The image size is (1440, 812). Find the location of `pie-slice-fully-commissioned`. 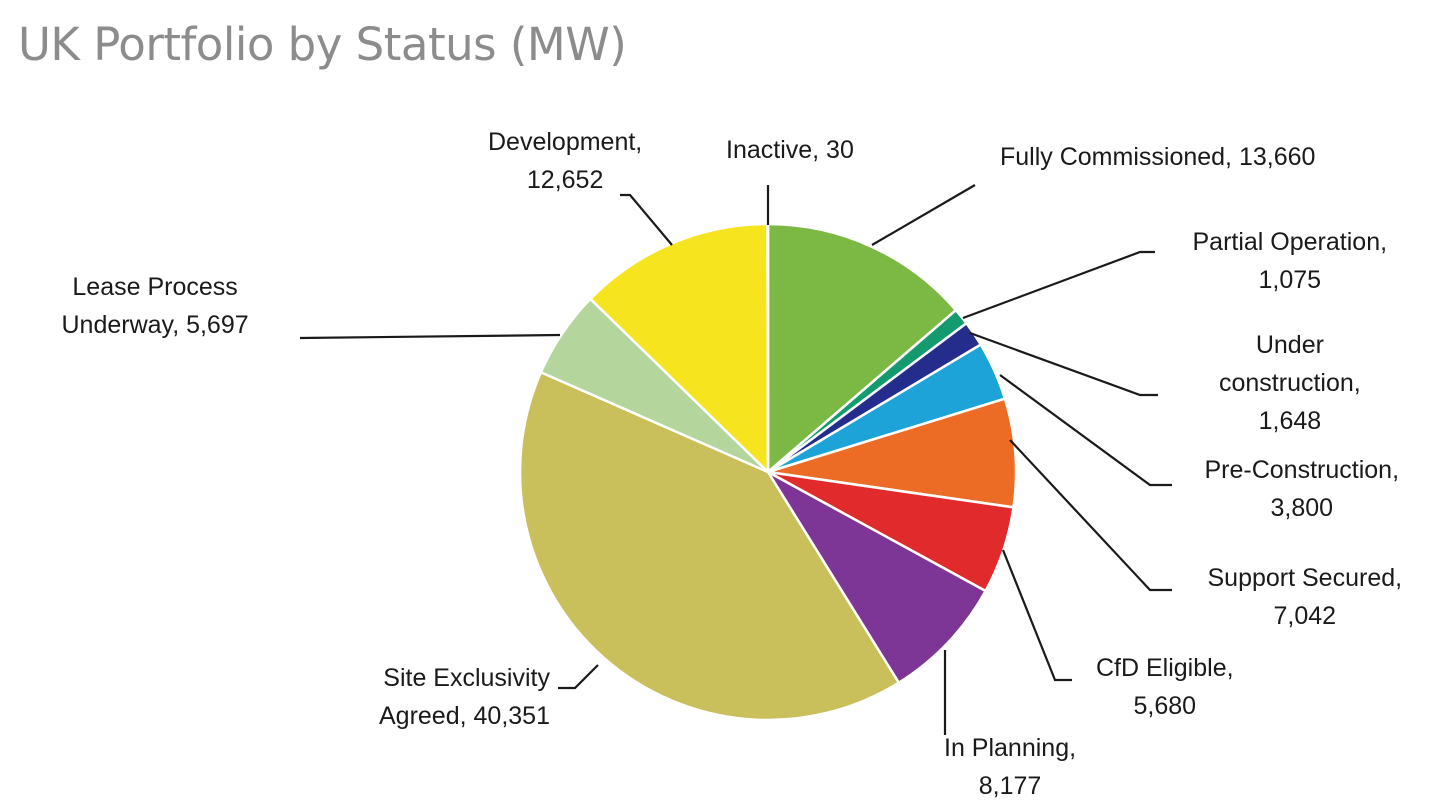

pie-slice-fully-commissioned is located at coordinates (862, 348).